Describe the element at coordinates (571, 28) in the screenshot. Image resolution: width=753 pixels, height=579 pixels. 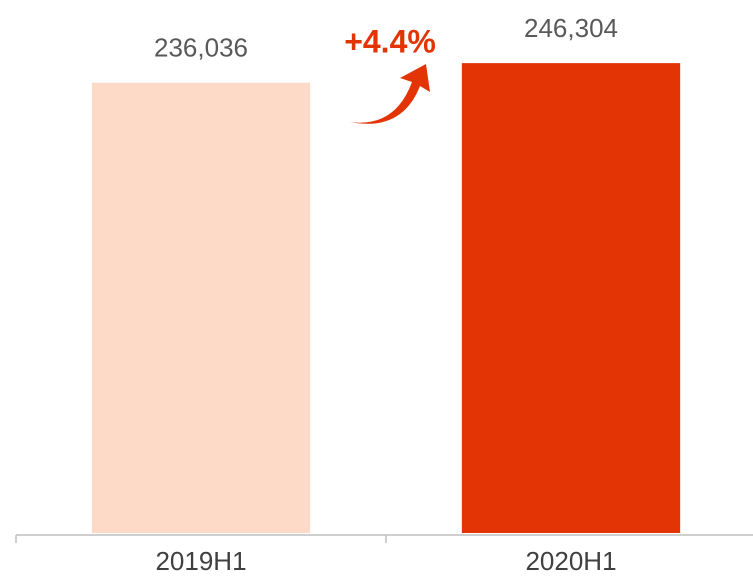
I see `value-label: 246,304` at that location.